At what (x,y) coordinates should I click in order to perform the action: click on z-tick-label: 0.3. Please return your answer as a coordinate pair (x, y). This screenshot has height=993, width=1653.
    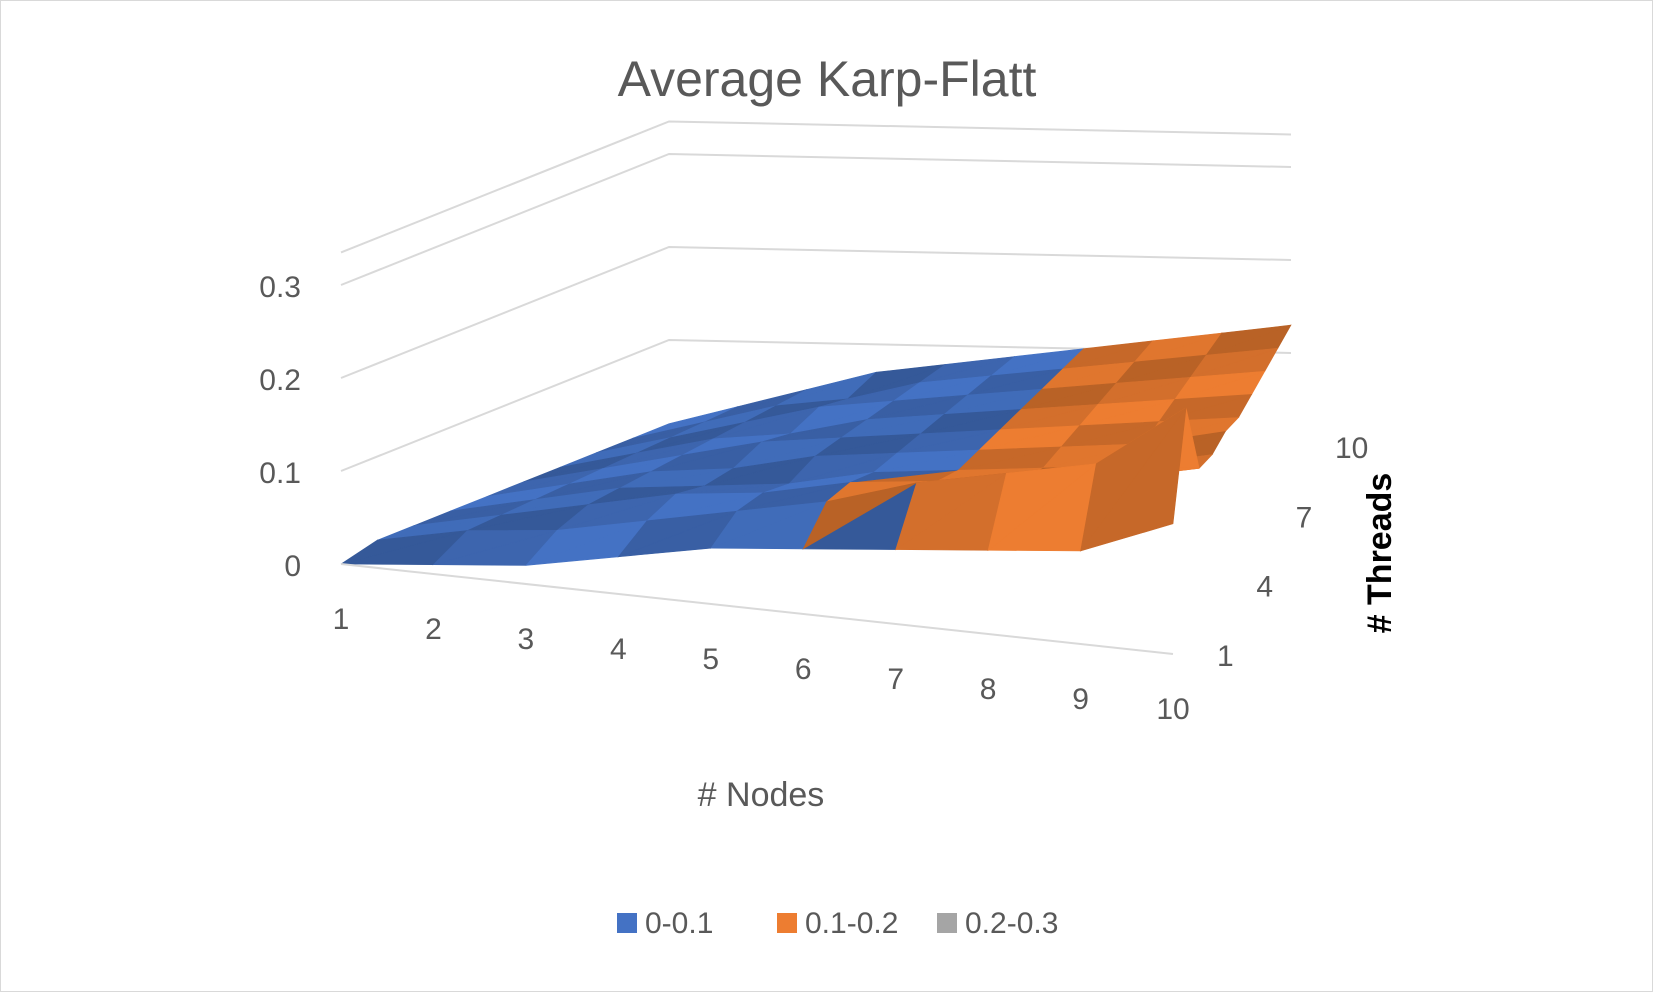
    Looking at the image, I should click on (280, 287).